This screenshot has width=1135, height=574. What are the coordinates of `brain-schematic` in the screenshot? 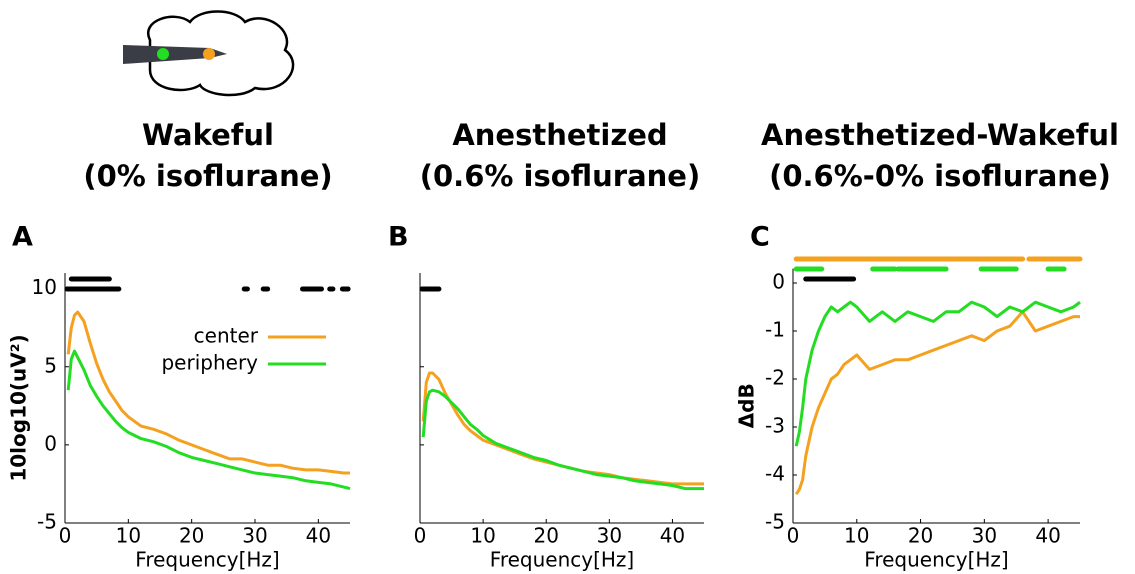 It's located at (209, 53).